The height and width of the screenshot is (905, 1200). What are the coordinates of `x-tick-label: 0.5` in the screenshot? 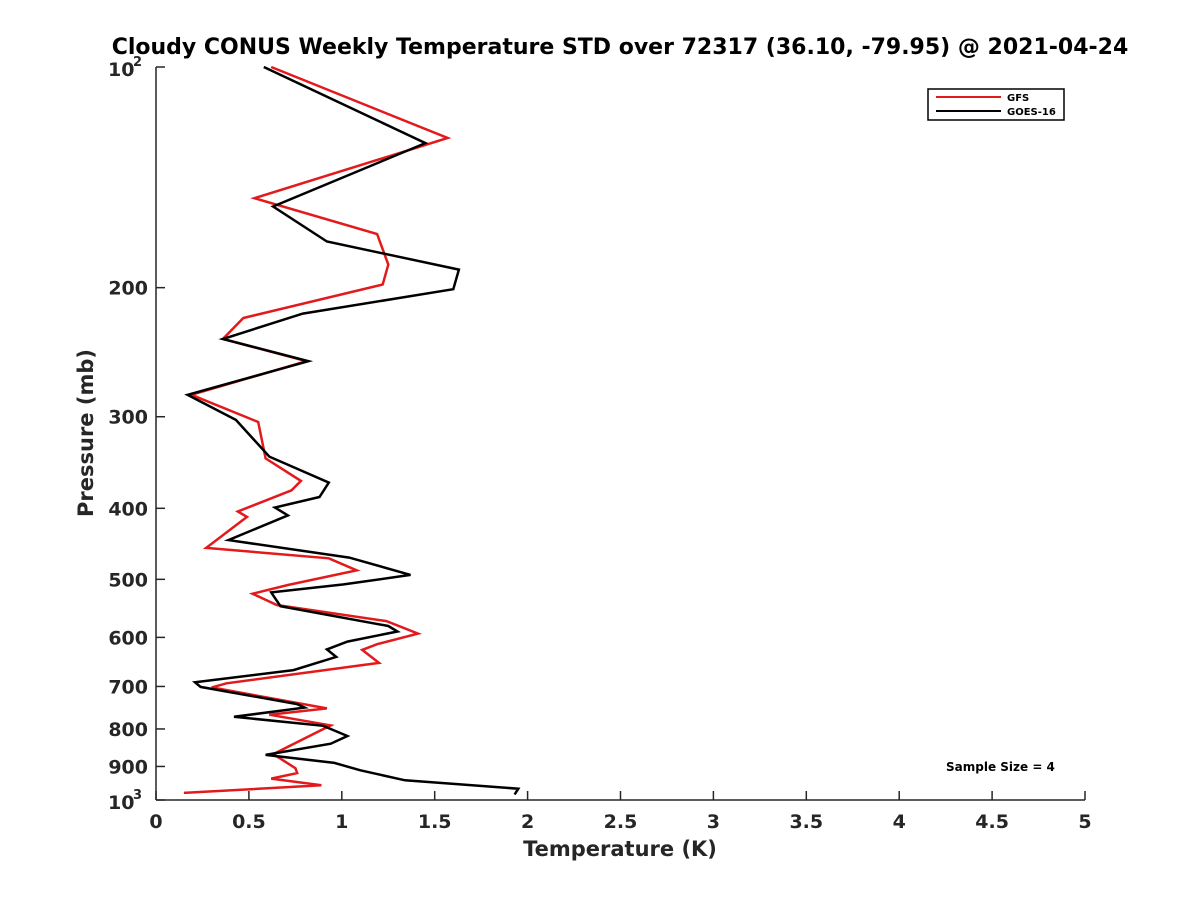 It's located at (249, 822).